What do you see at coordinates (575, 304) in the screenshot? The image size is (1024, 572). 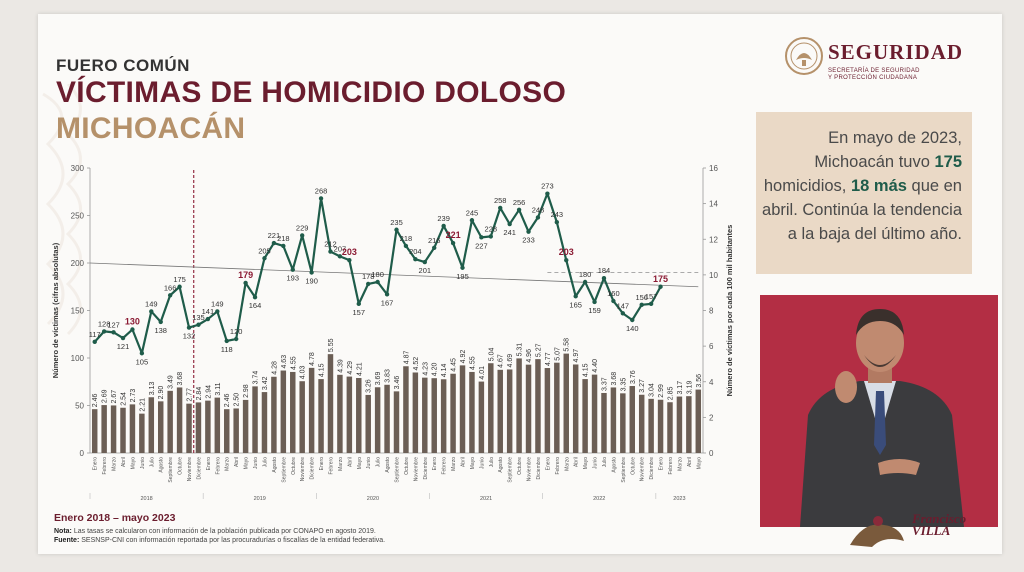 I see `count-label: 165` at bounding box center [575, 304].